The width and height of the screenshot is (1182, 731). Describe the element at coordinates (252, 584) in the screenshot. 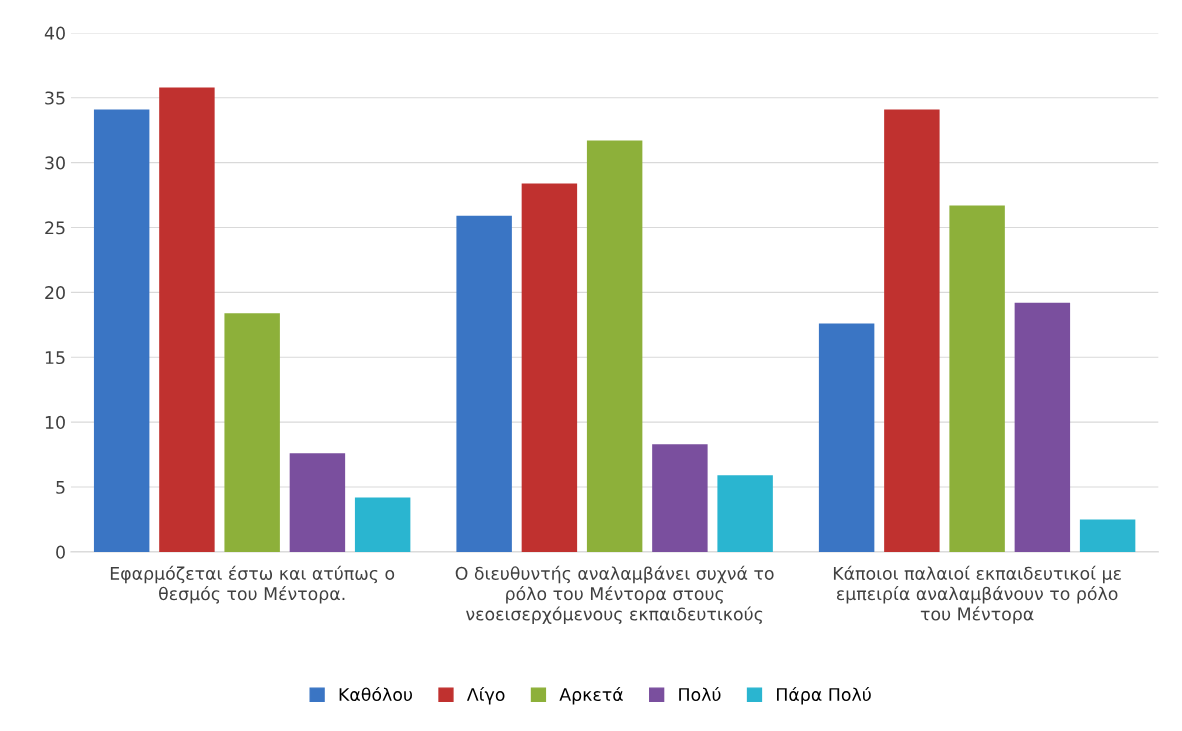

I see `x-tick-label: Εφαρμόζεται έστω και ατύπως ο θεσμός του Μέντορα.` at that location.